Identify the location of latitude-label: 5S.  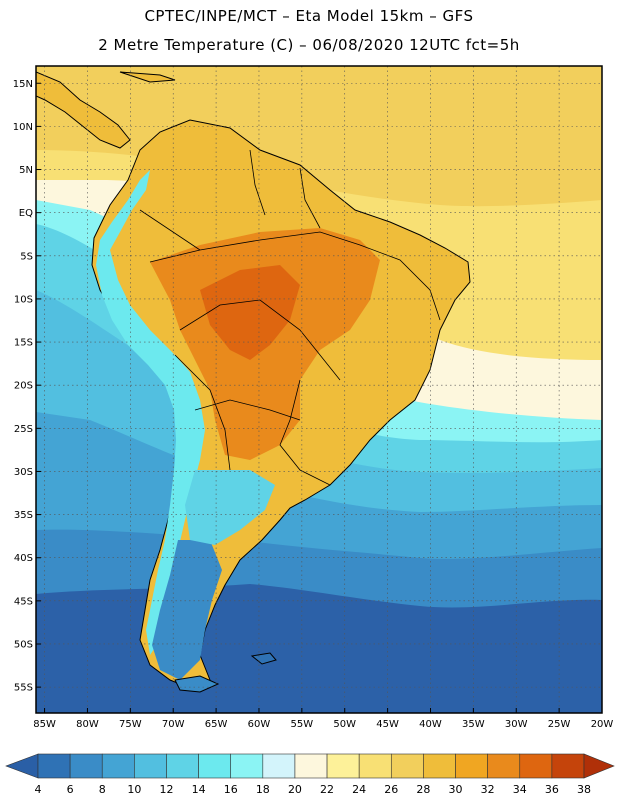
(26, 256).